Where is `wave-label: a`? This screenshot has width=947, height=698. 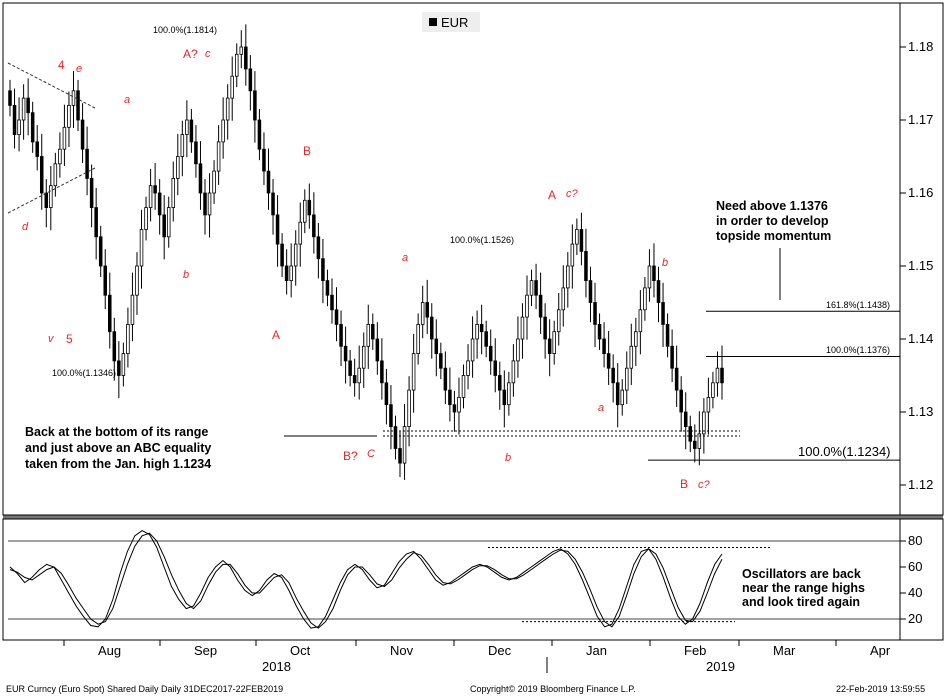
wave-label: a is located at coordinates (127, 100).